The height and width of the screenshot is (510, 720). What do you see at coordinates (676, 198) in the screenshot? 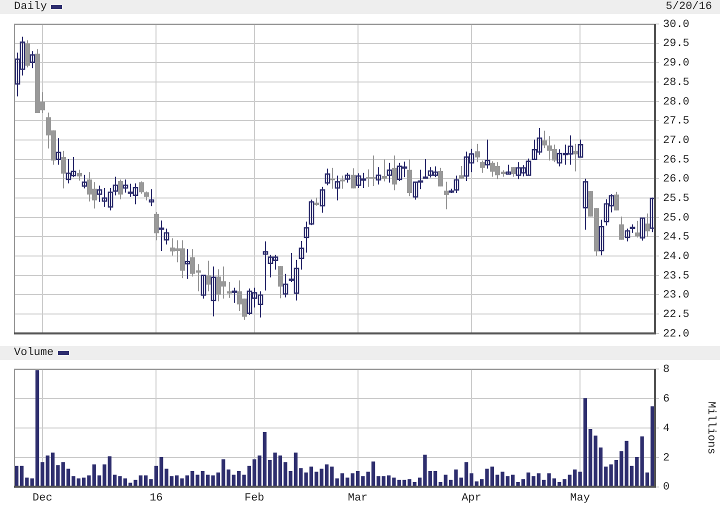
I see `y-tick-label: 25.5` at bounding box center [676, 198].